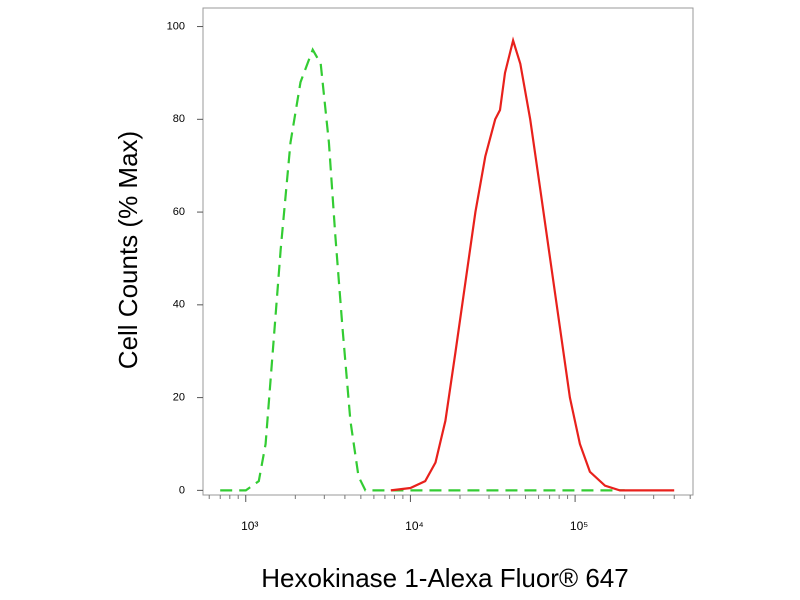 This screenshot has width=800, height=600. What do you see at coordinates (182, 490) in the screenshot?
I see `y-tick-label: 0` at bounding box center [182, 490].